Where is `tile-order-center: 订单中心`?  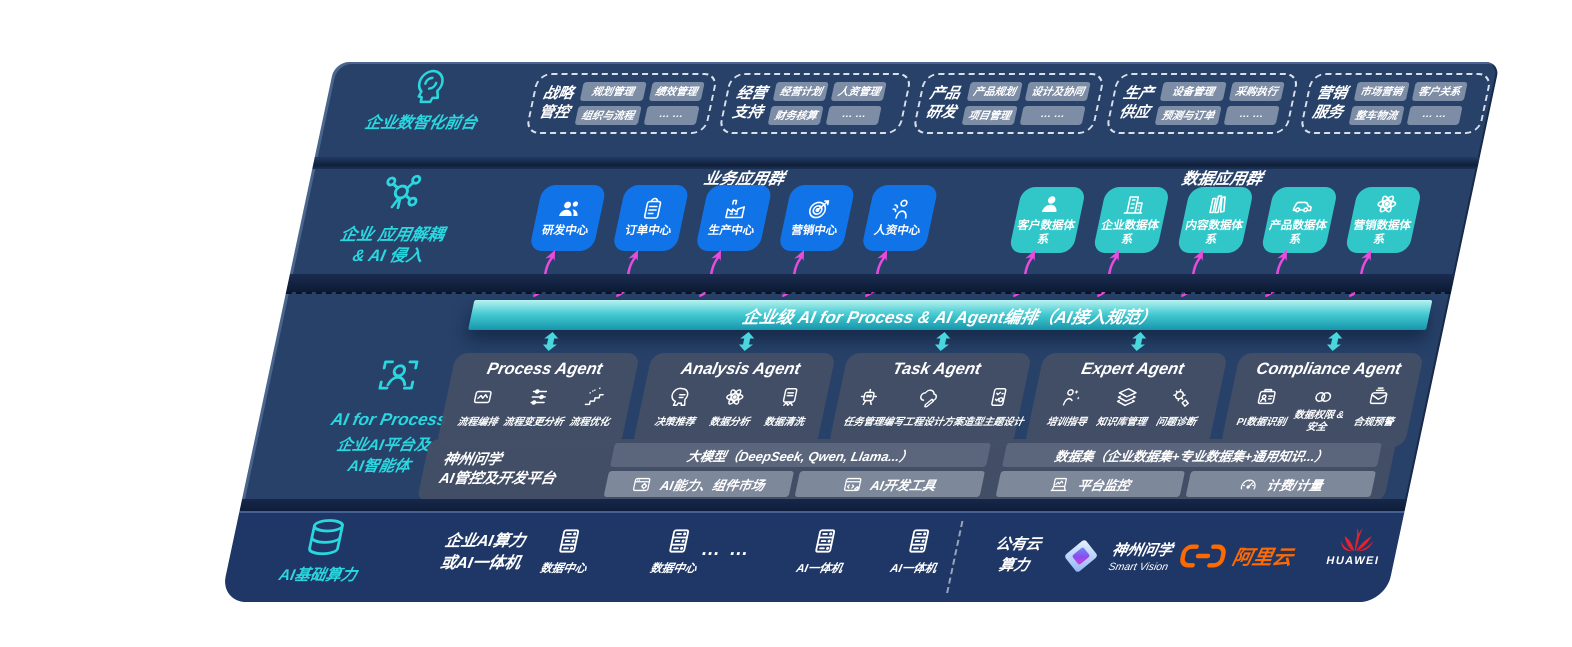 tile-order-center: 订单中心 is located at coordinates (650, 218).